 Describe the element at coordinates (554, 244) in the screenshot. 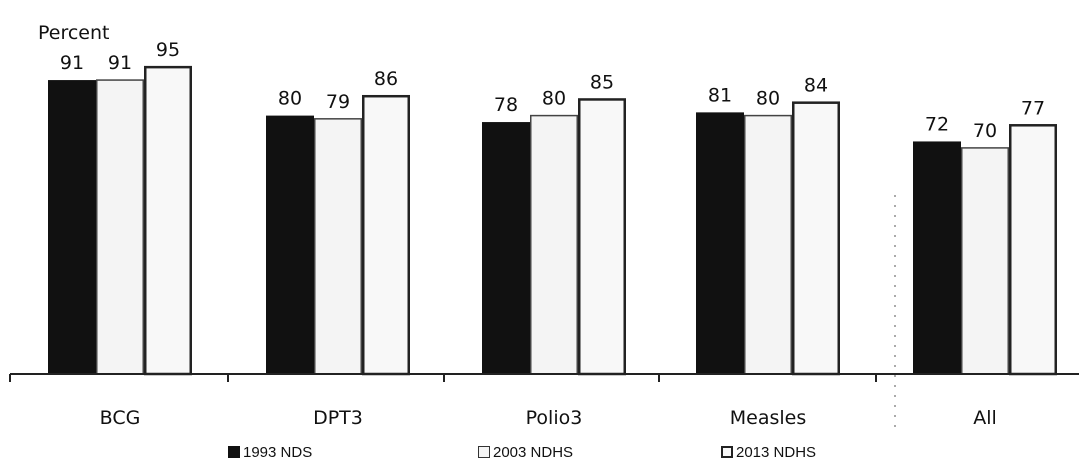

I see `bar-polio3-2003-ndhs` at that location.